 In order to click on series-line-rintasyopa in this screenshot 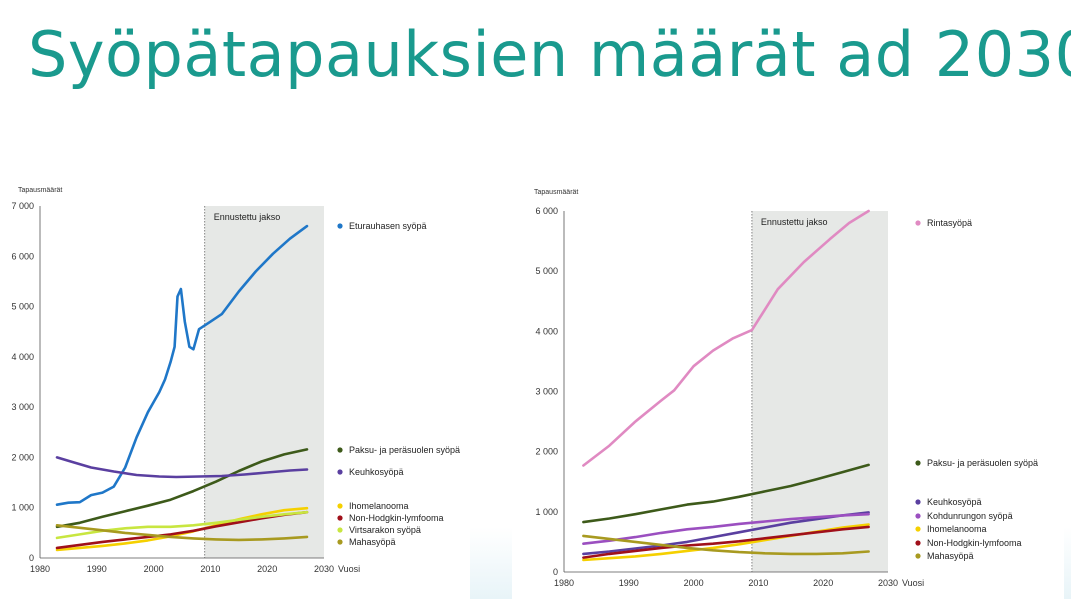, I will do `click(726, 338)`.